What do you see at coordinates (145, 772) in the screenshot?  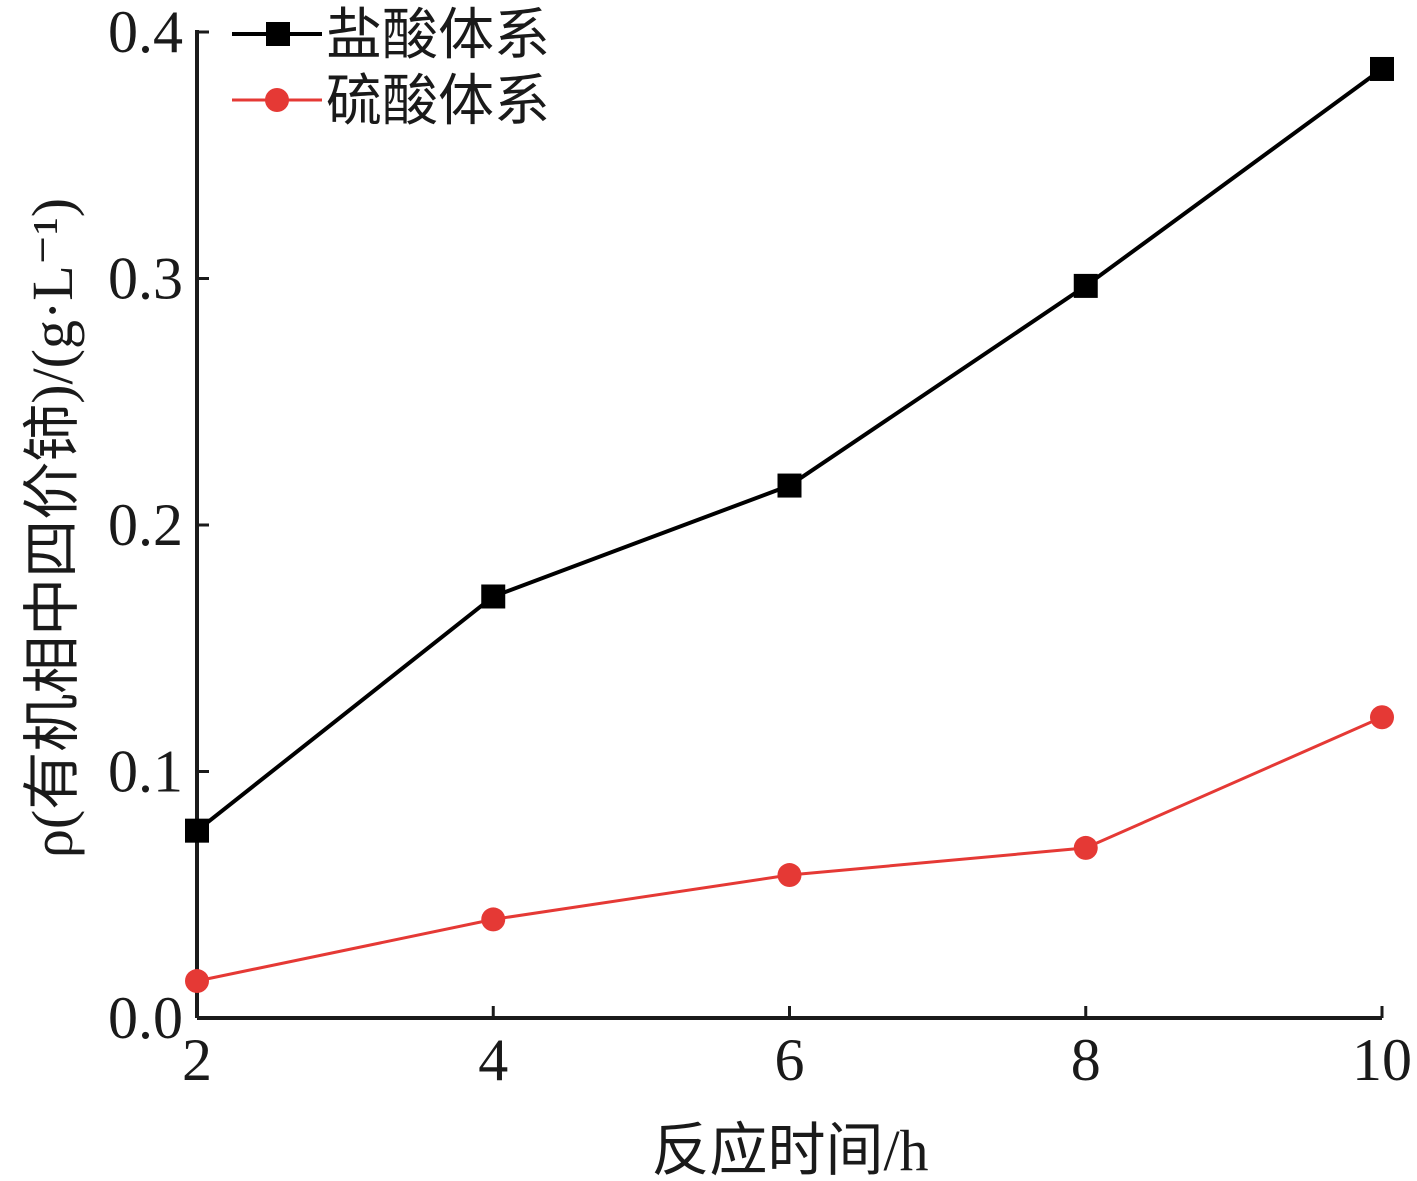 I see `y-tick-label: 0.1` at bounding box center [145, 772].